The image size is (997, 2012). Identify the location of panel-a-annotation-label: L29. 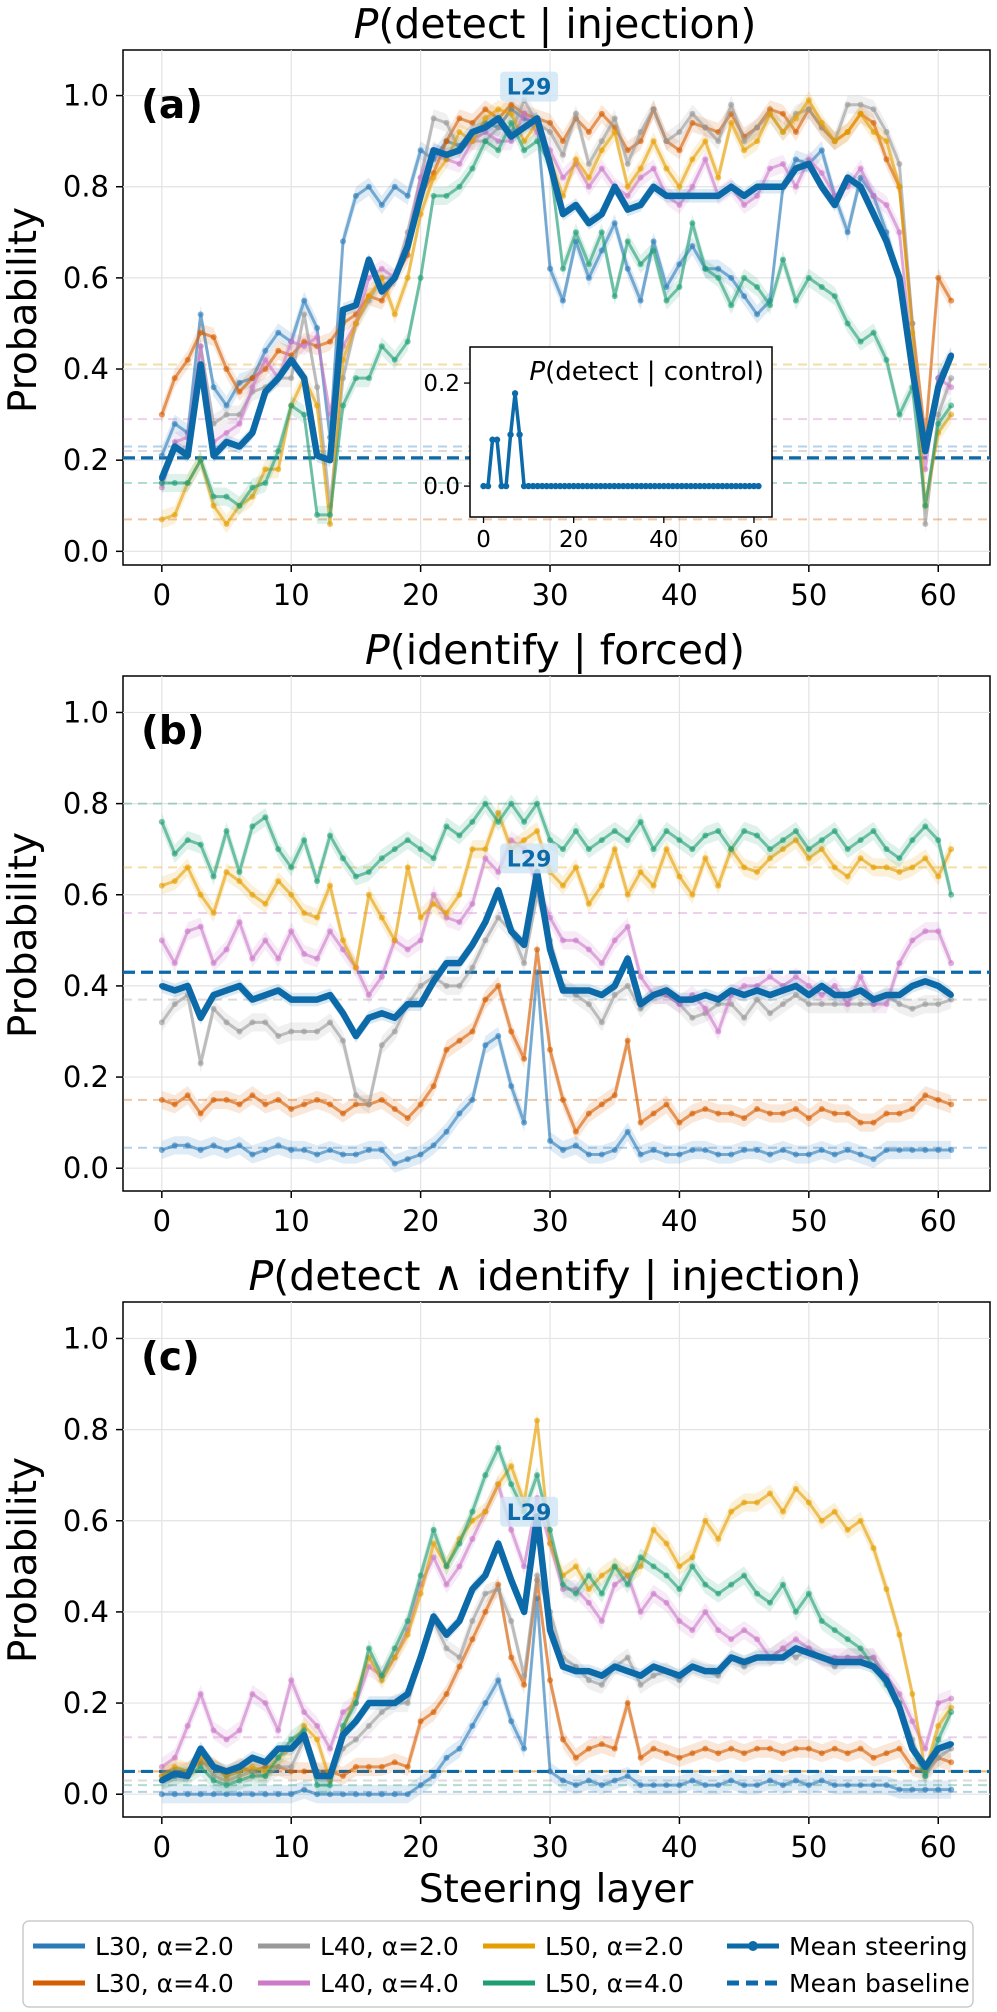
(529, 88).